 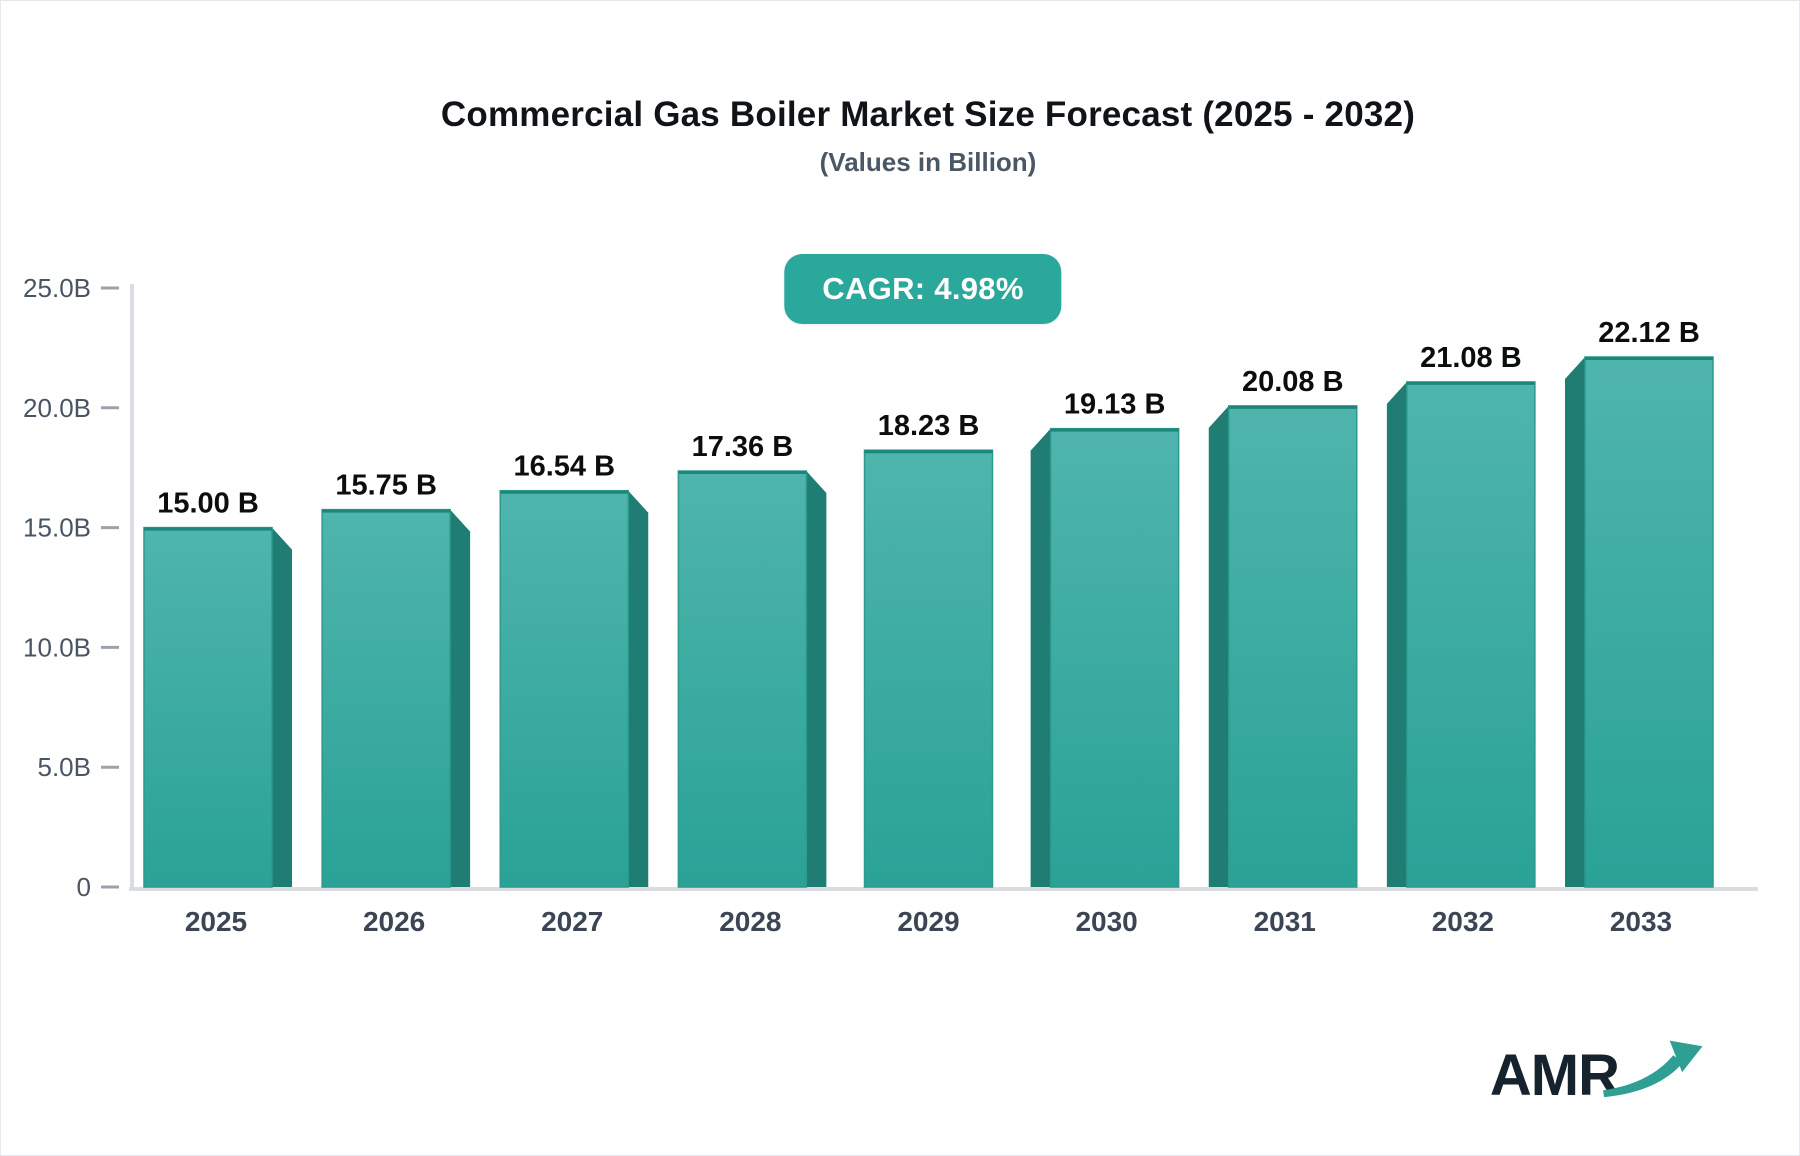 I want to click on chart-subtitle: (Values in Billion), so click(x=928, y=162).